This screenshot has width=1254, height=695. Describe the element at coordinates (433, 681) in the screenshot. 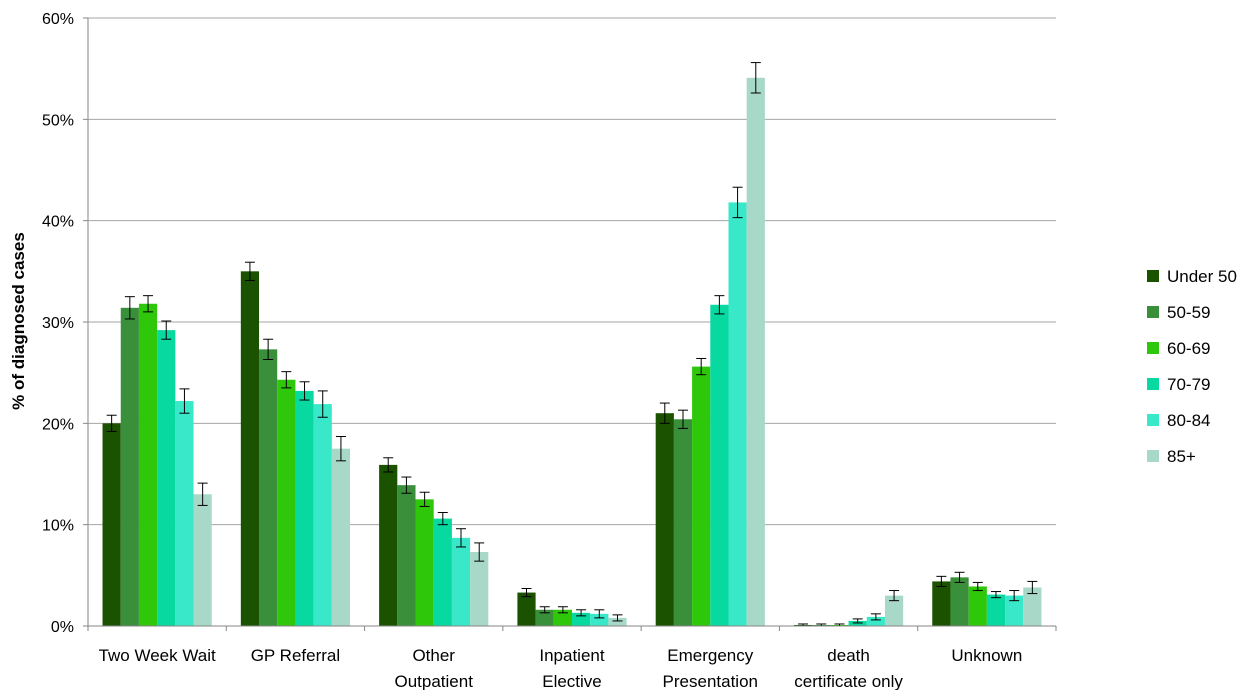

I see `x-category-label: Outpatient` at that location.